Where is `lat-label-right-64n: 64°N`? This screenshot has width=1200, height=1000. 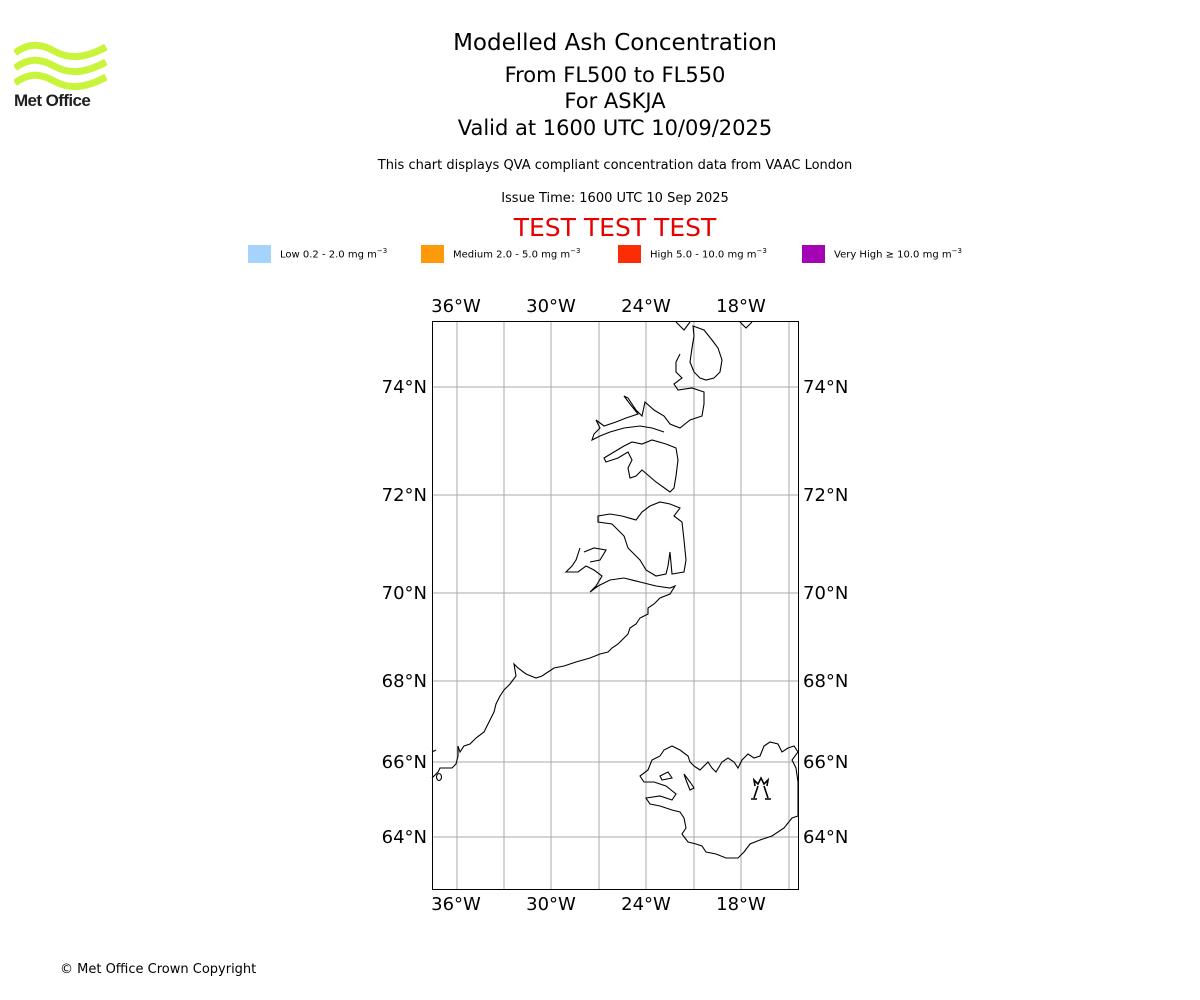 lat-label-right-64n: 64°N is located at coordinates (825, 837).